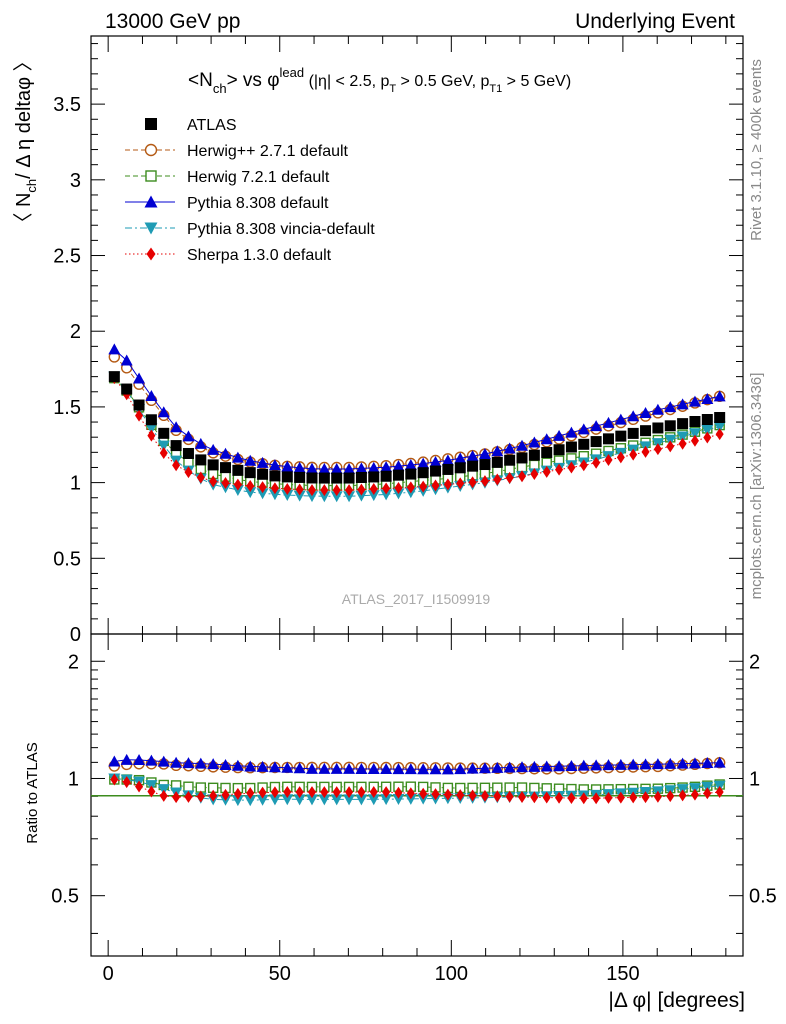 The height and width of the screenshot is (1024, 786). Describe the element at coordinates (67, 408) in the screenshot. I see `main-ytick-label: 1.5` at that location.